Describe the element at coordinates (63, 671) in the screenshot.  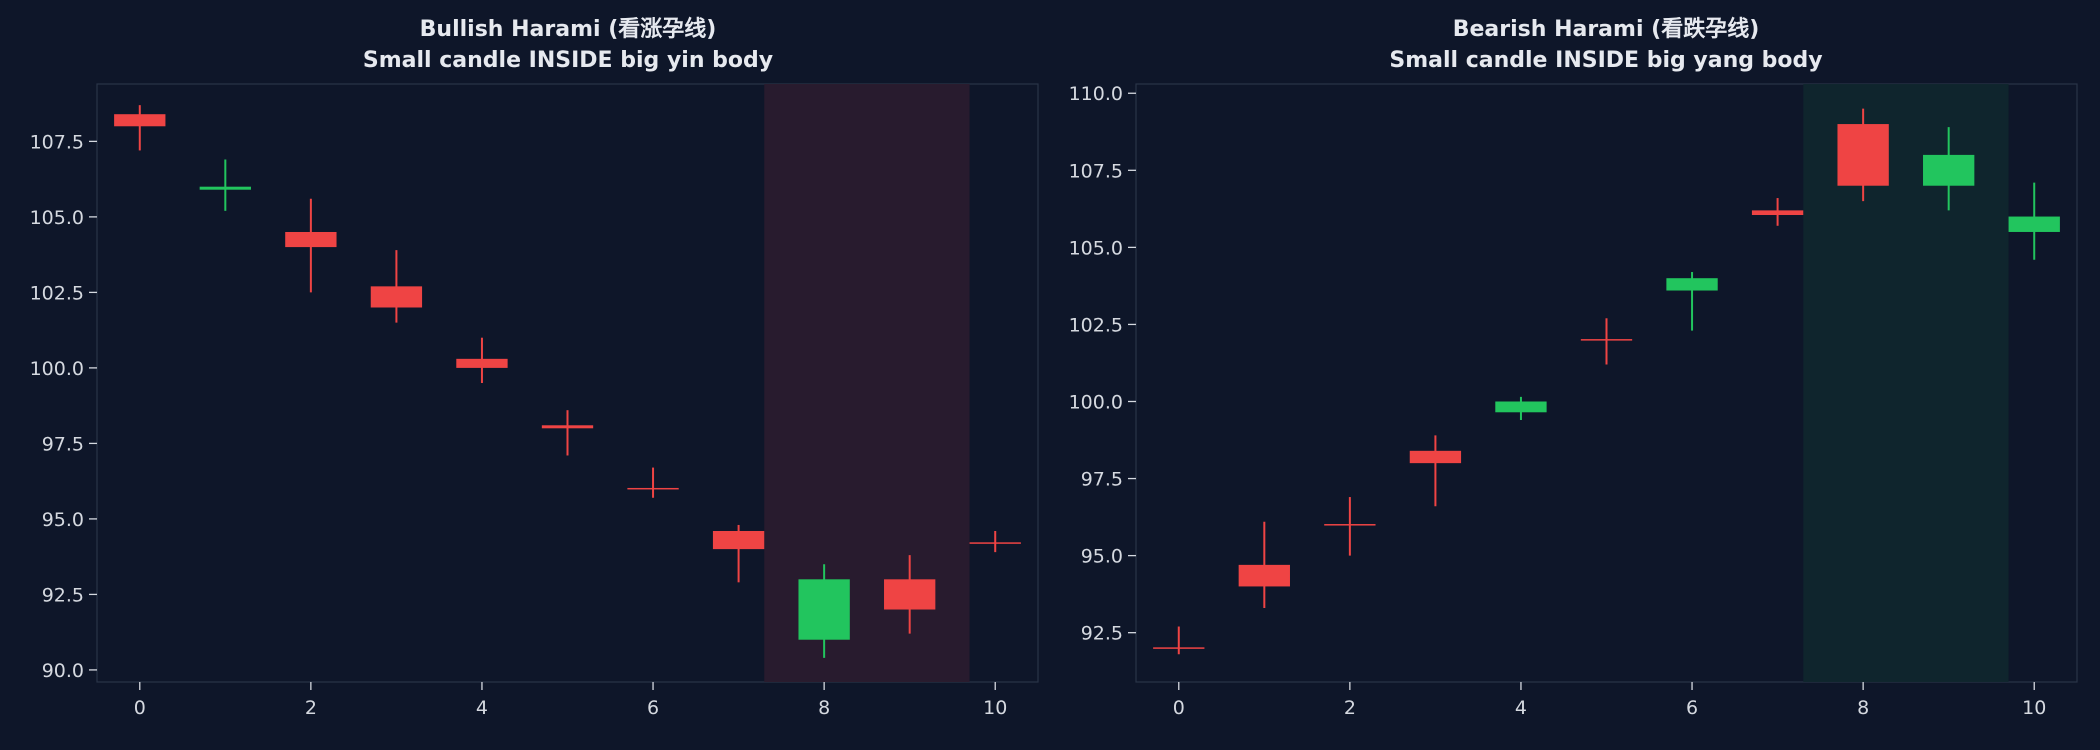
I see `y-tick-label: 90.0` at that location.